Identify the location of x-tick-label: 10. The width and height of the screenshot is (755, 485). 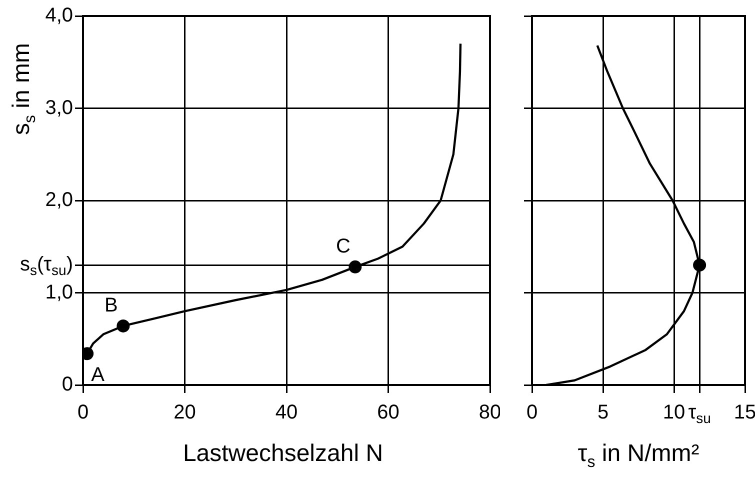
(674, 413).